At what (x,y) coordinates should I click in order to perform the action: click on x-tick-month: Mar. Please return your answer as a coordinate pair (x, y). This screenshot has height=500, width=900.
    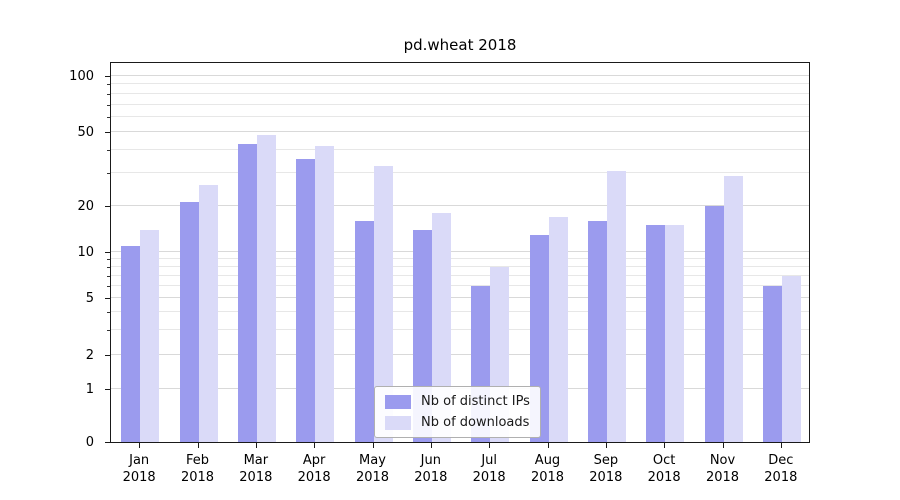
    Looking at the image, I should click on (256, 460).